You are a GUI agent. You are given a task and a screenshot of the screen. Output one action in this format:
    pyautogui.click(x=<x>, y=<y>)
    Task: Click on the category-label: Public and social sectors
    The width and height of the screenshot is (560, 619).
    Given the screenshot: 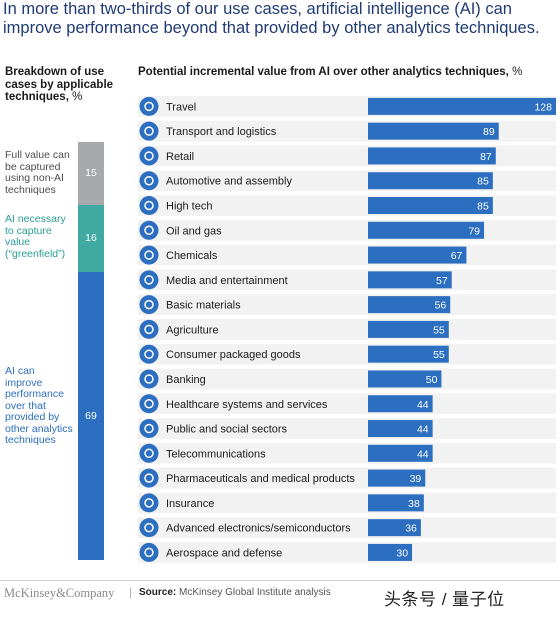 What is the action you would take?
    pyautogui.click(x=227, y=430)
    